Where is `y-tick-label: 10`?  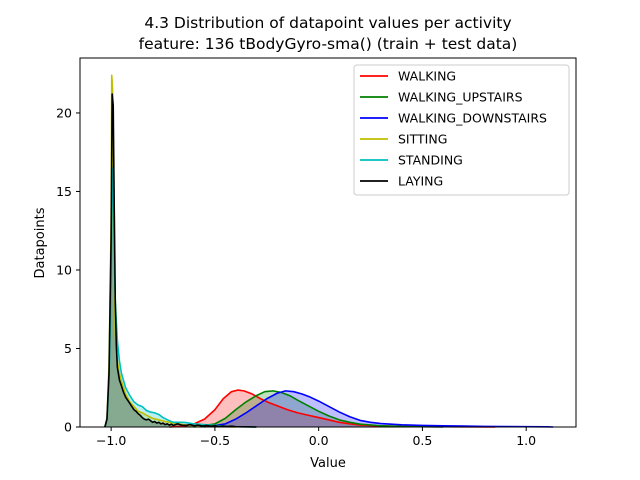 y-tick-label: 10 is located at coordinates (64, 269).